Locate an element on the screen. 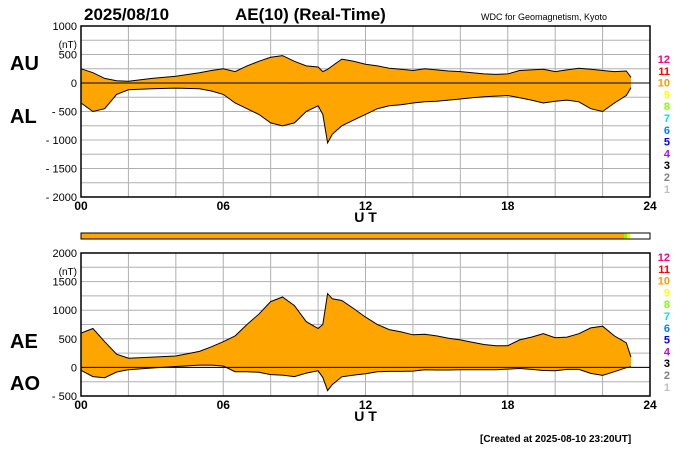 This screenshot has width=700, height=450. figure-title: AE(10) (Real-Time) is located at coordinates (310, 14).